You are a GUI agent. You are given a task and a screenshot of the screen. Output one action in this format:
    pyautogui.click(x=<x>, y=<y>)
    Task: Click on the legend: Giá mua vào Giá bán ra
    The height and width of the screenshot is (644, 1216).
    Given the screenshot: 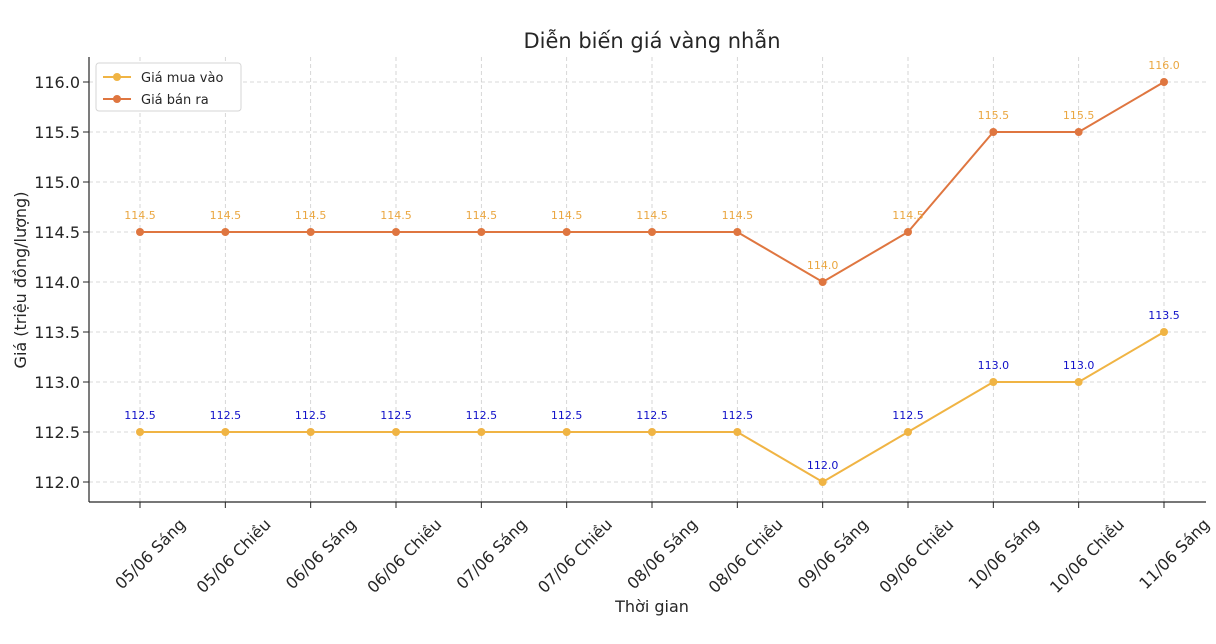 What is the action you would take?
    pyautogui.click(x=168, y=87)
    